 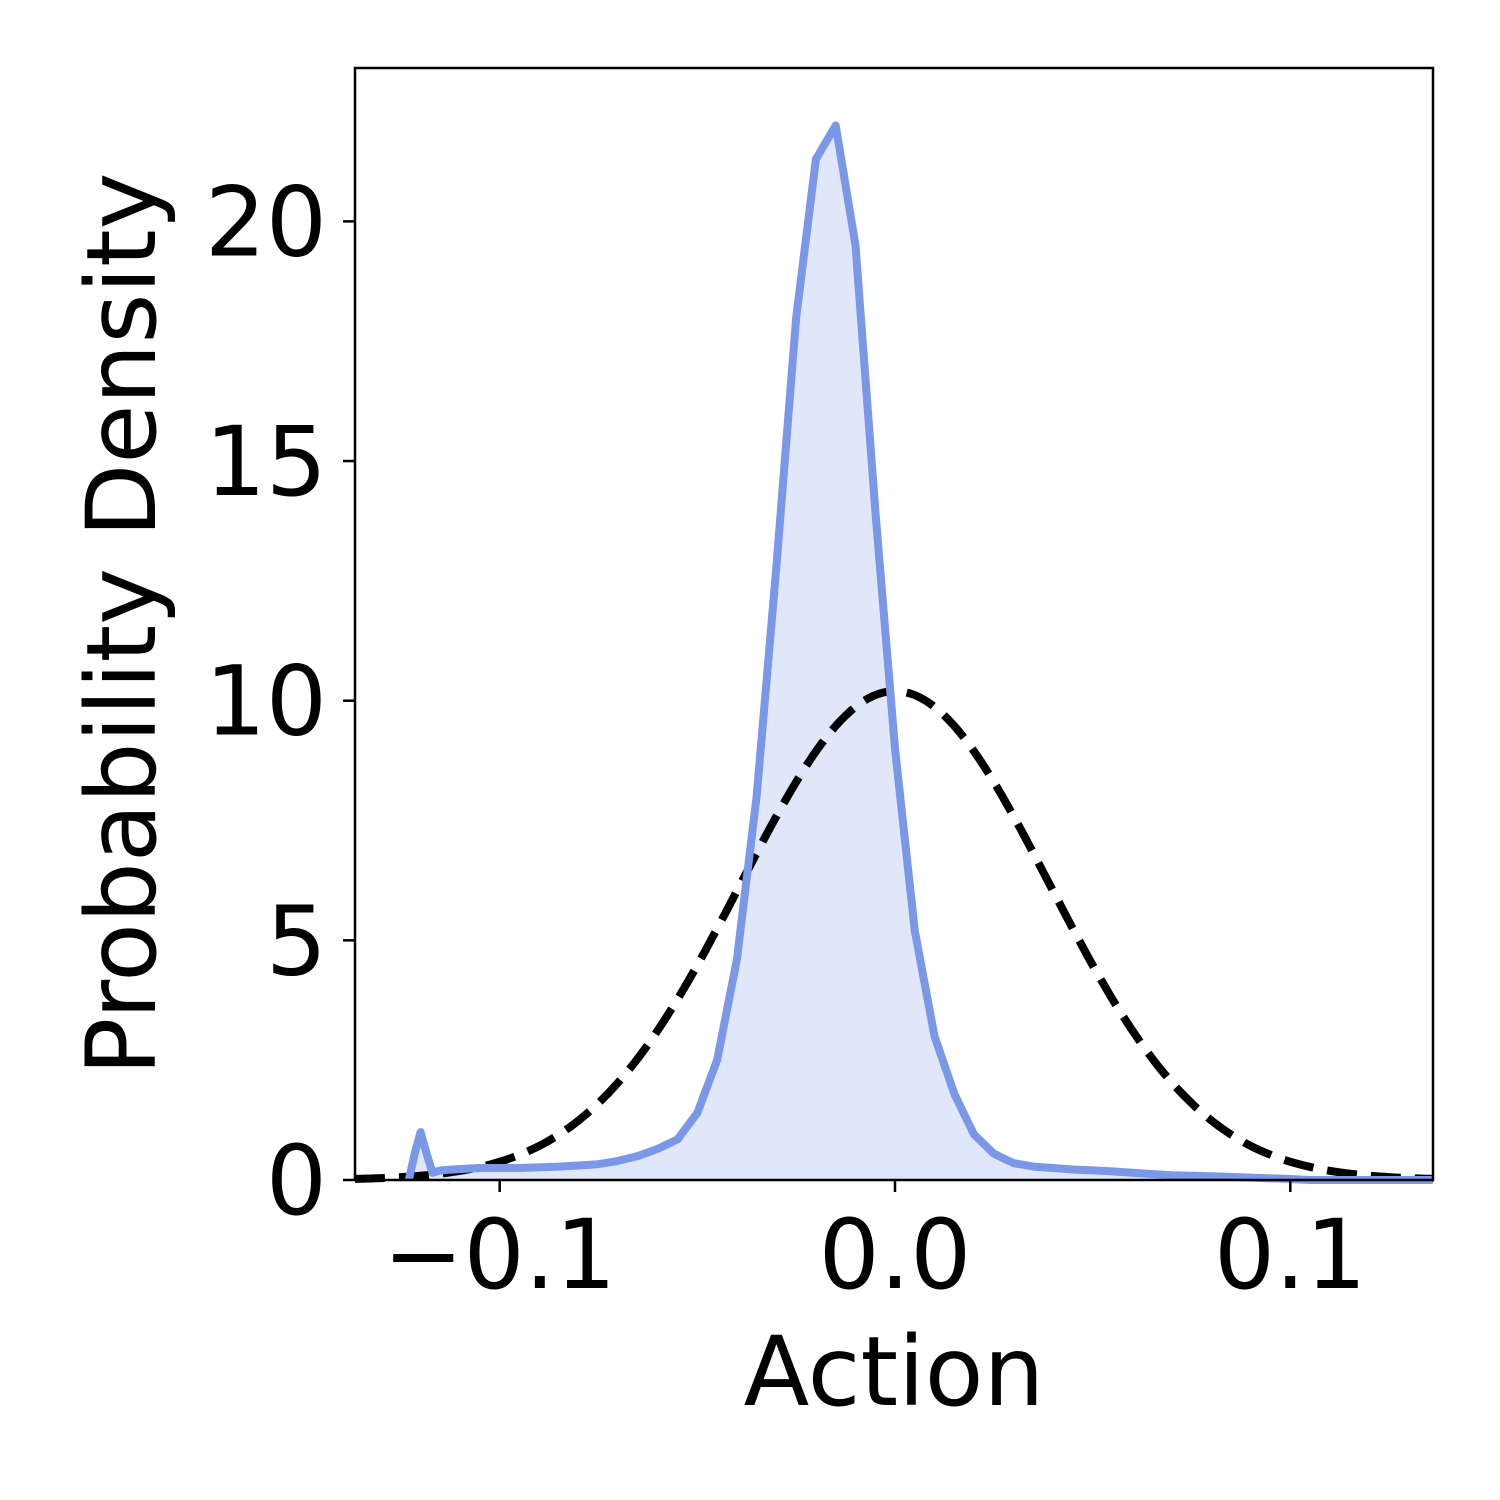 What do you see at coordinates (266, 222) in the screenshot?
I see `y-tick-label: 20` at bounding box center [266, 222].